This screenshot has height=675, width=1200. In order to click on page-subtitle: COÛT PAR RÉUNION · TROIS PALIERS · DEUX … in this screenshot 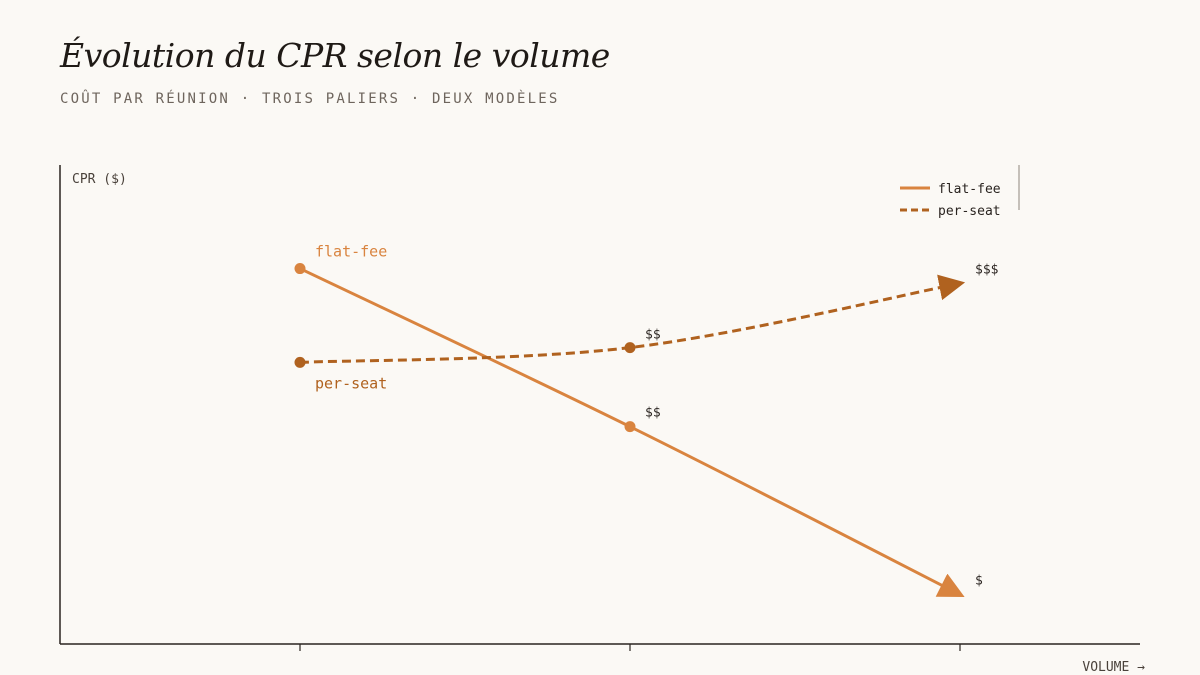, I will do `click(310, 99)`.